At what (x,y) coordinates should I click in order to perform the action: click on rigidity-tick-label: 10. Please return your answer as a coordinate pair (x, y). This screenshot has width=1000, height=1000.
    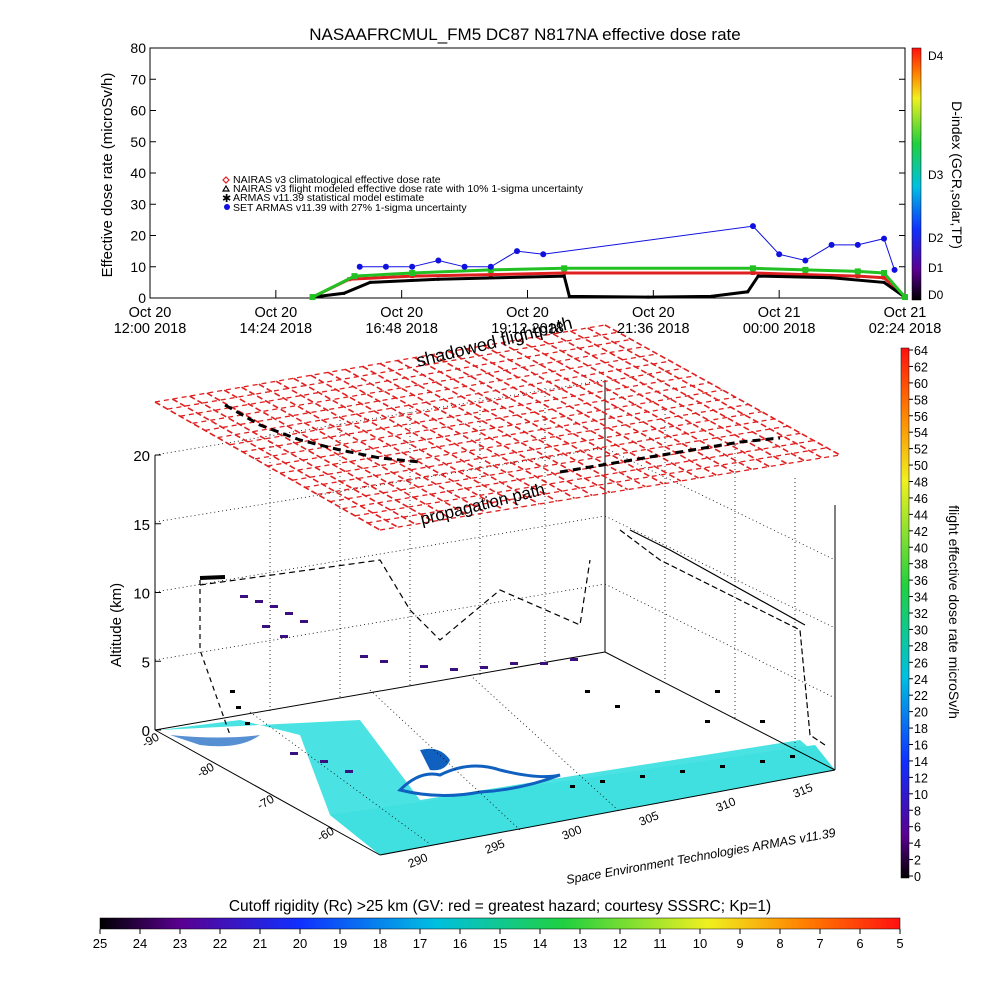
    Looking at the image, I should click on (700, 943).